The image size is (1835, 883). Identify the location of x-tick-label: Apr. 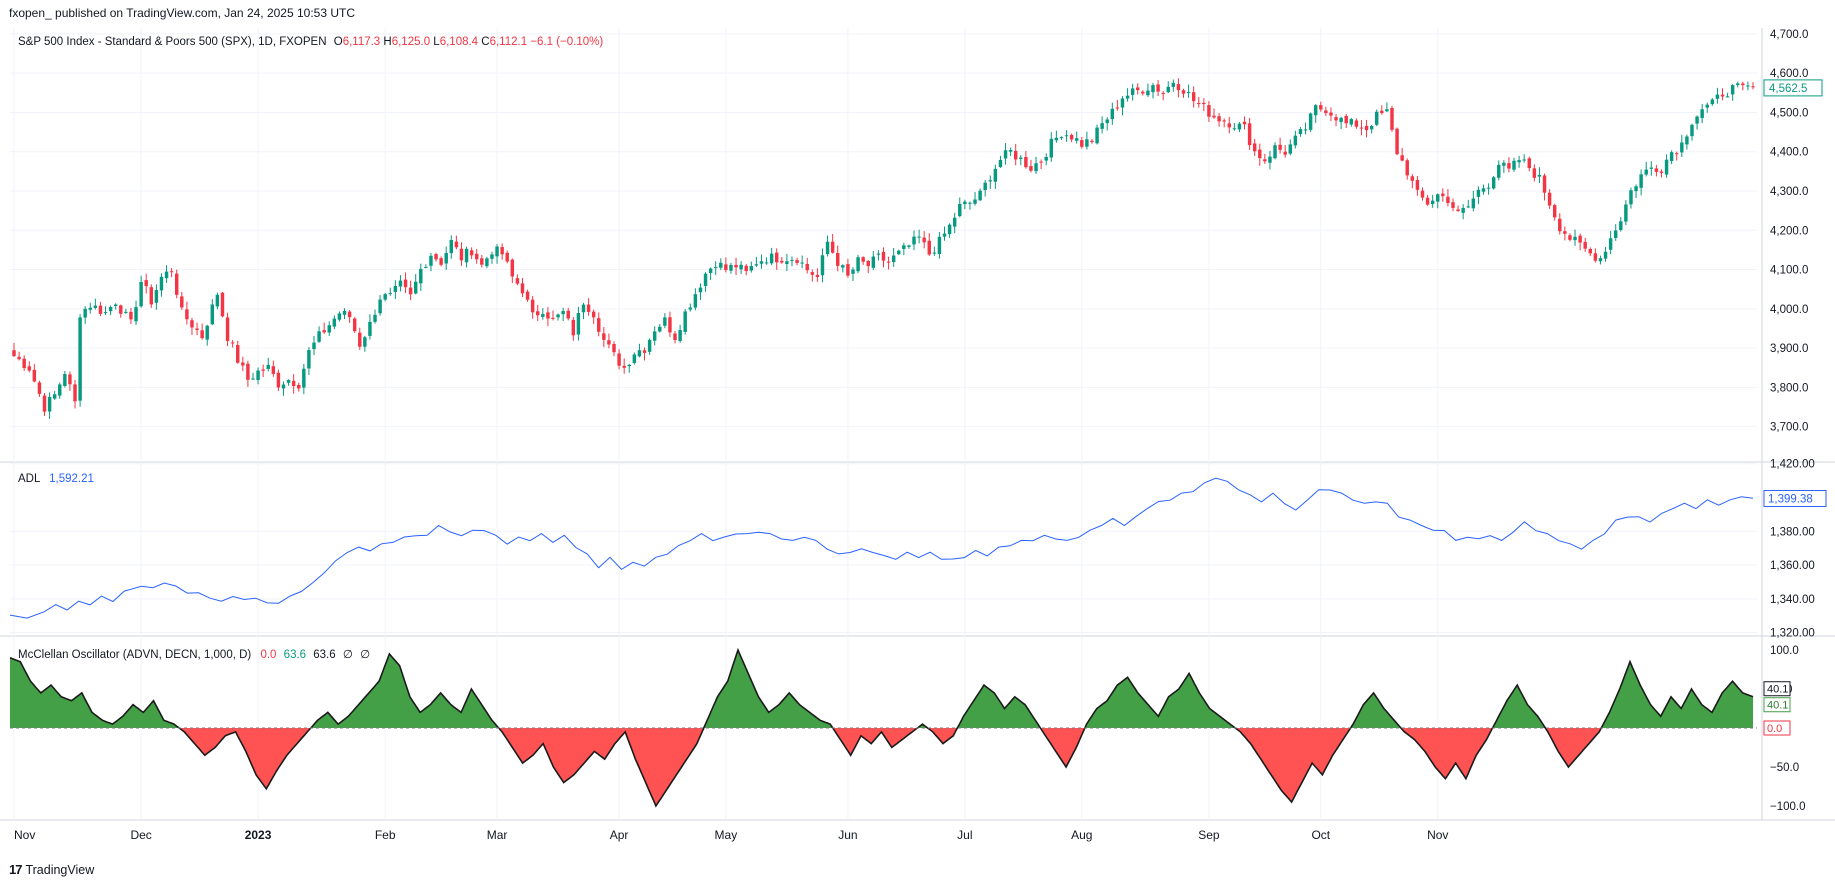
(619, 835).